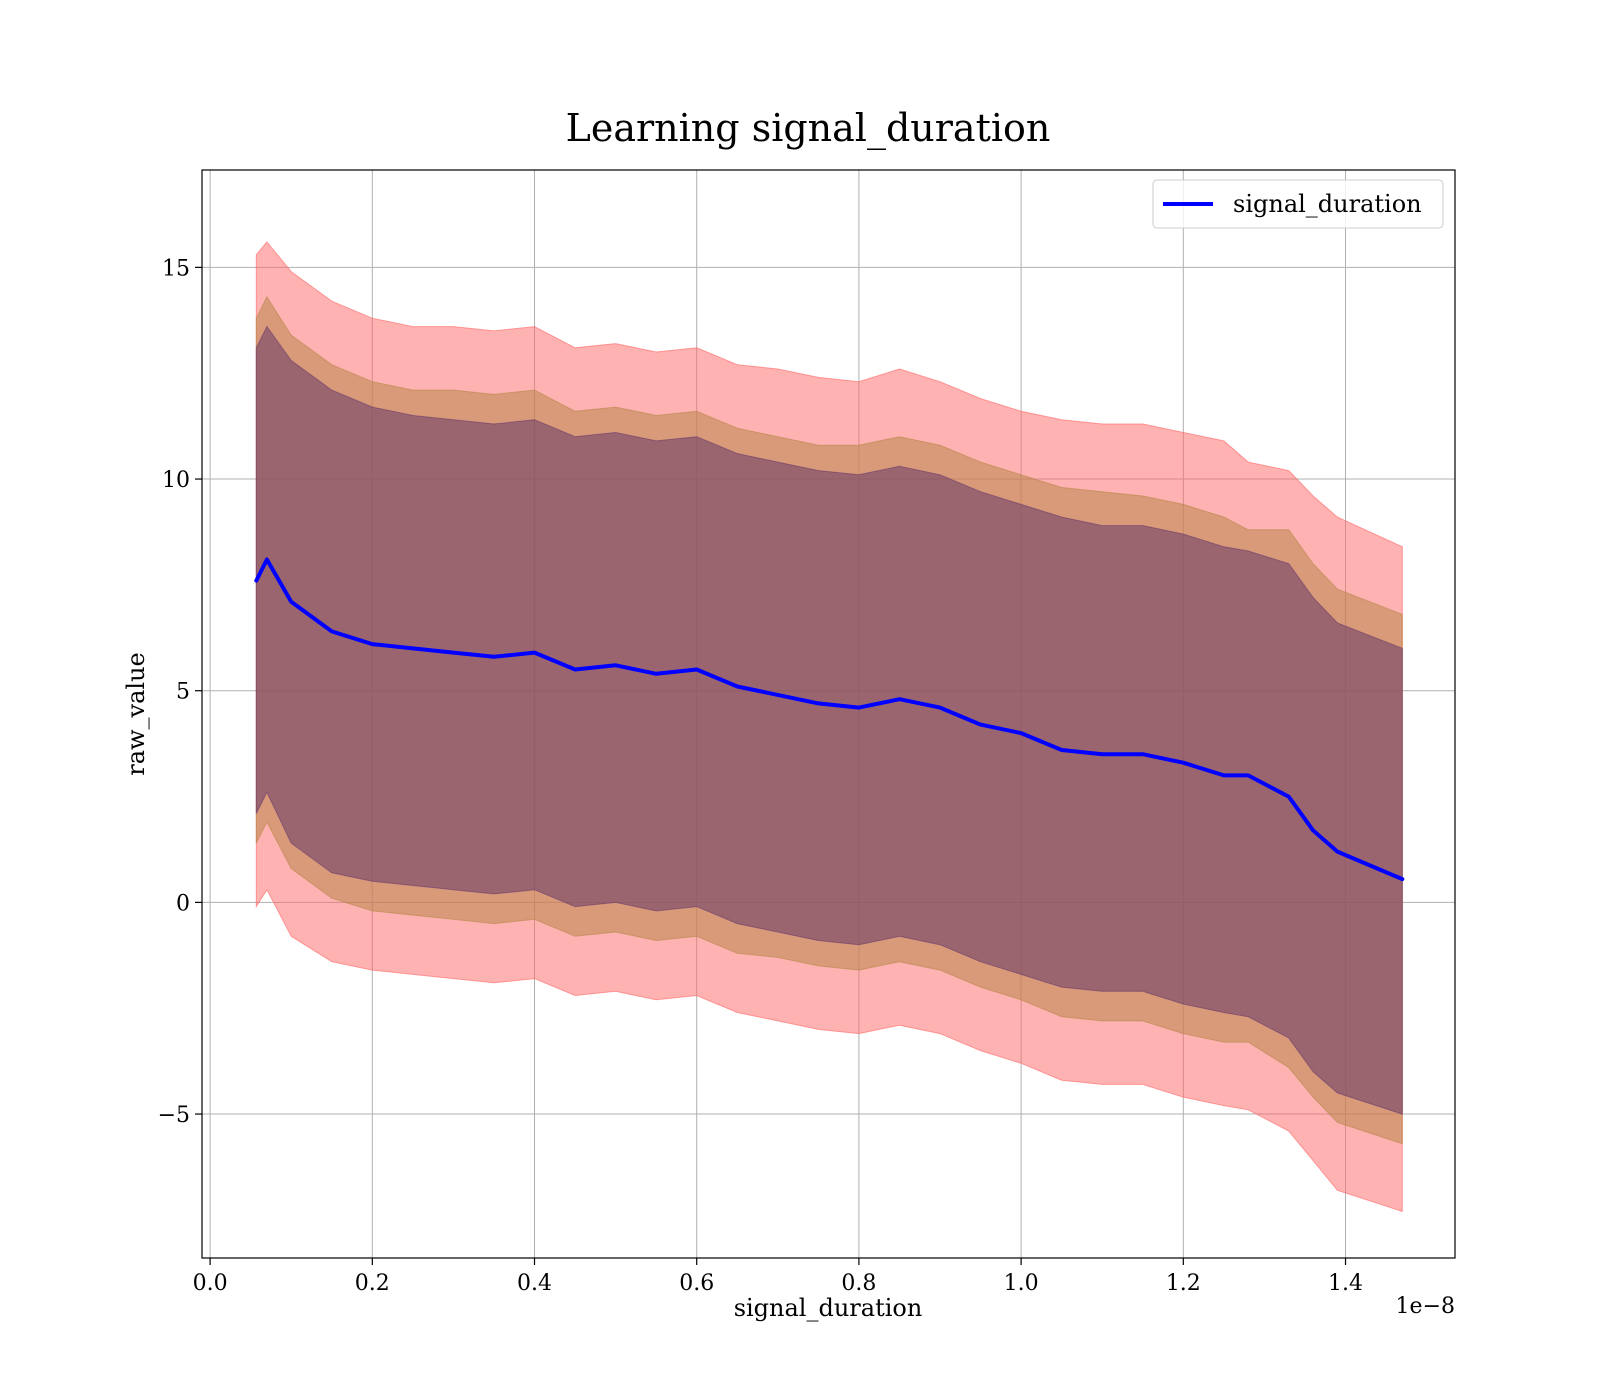  I want to click on x-axis-label: signal_duration, so click(828, 1308).